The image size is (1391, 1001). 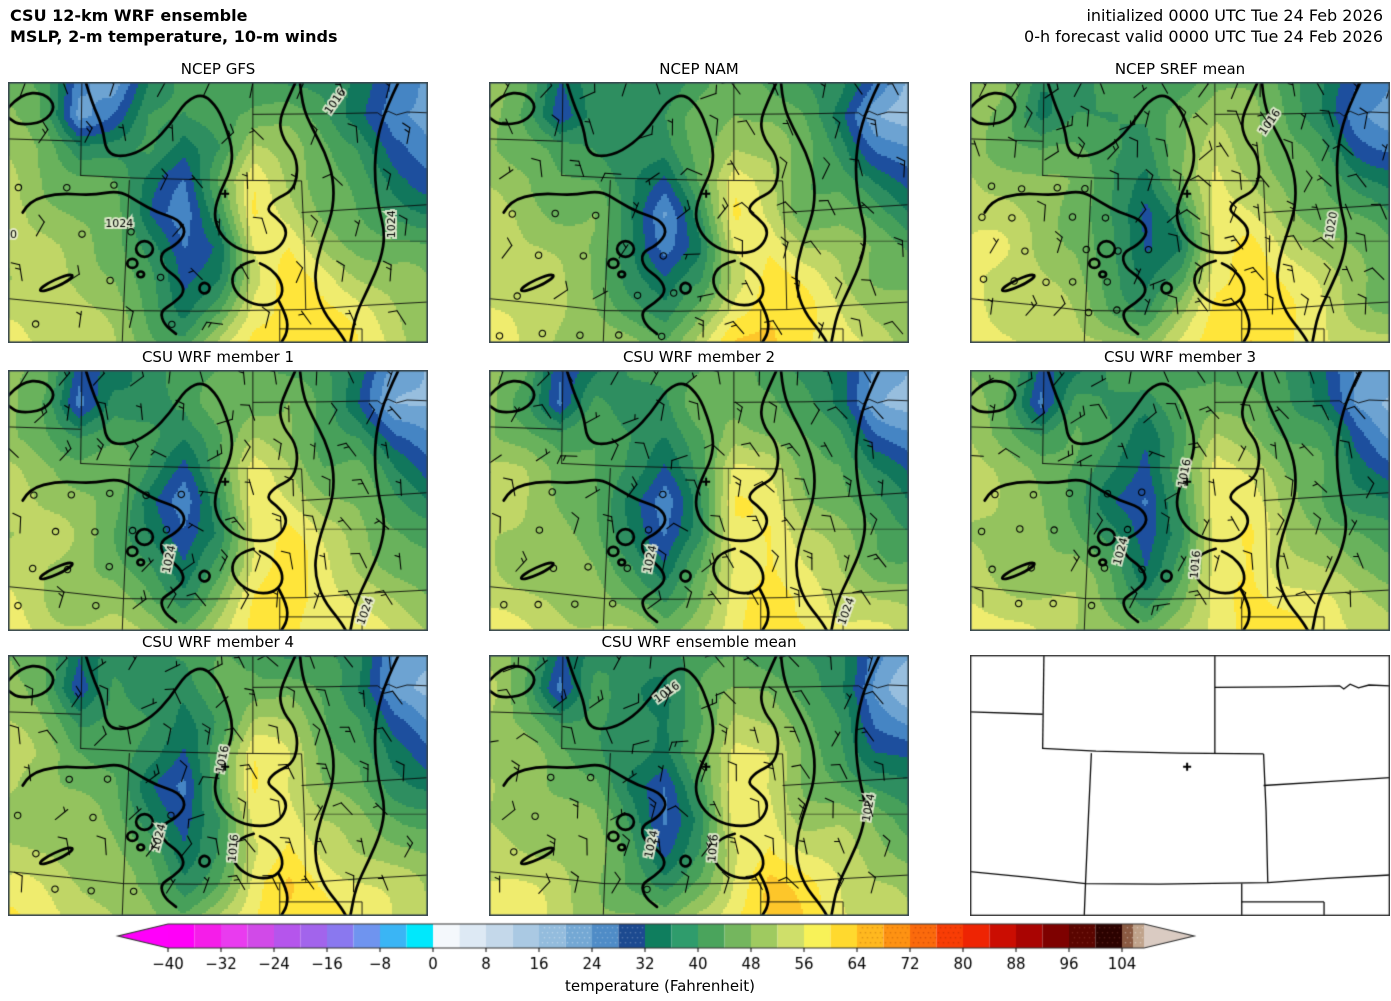 I want to click on panel-csu-wrf-member-2: CSU WRF member 2, so click(x=699, y=489).